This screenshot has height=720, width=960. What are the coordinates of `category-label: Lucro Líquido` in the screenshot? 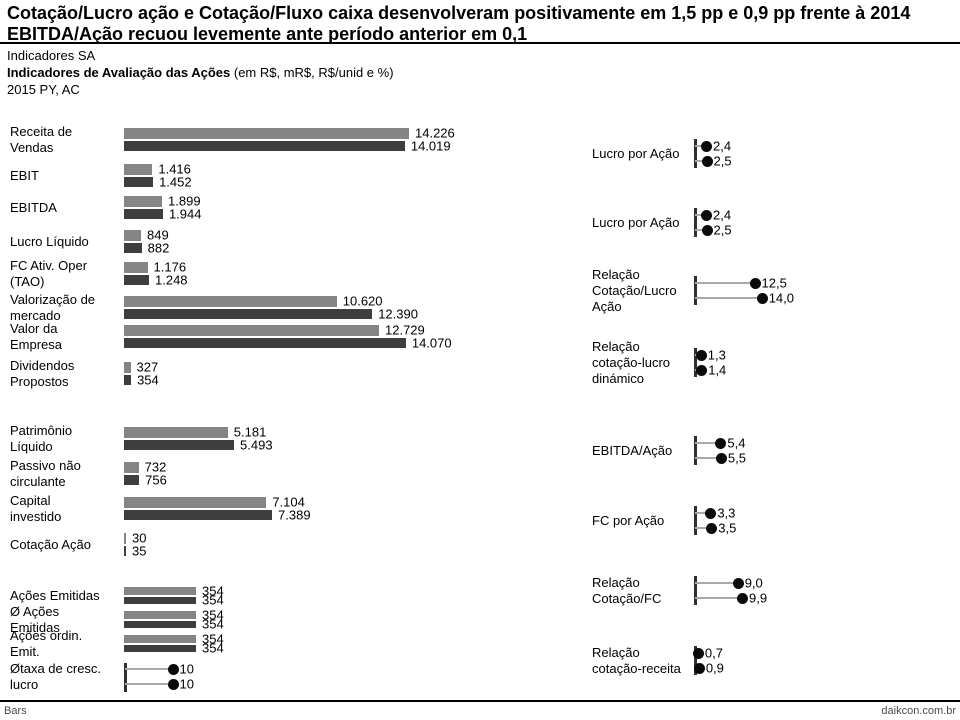 It's located at (49, 241).